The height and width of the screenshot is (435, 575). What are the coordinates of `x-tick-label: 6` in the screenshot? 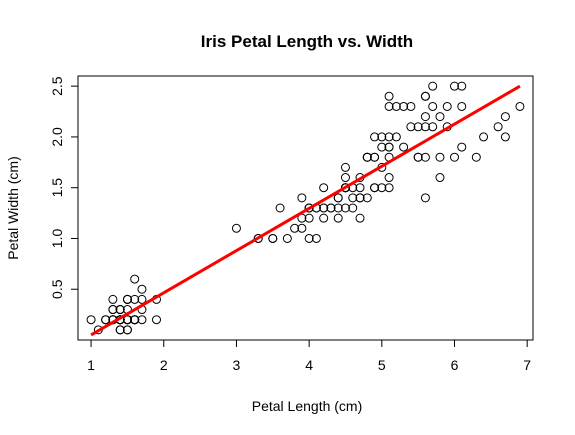 It's located at (455, 365).